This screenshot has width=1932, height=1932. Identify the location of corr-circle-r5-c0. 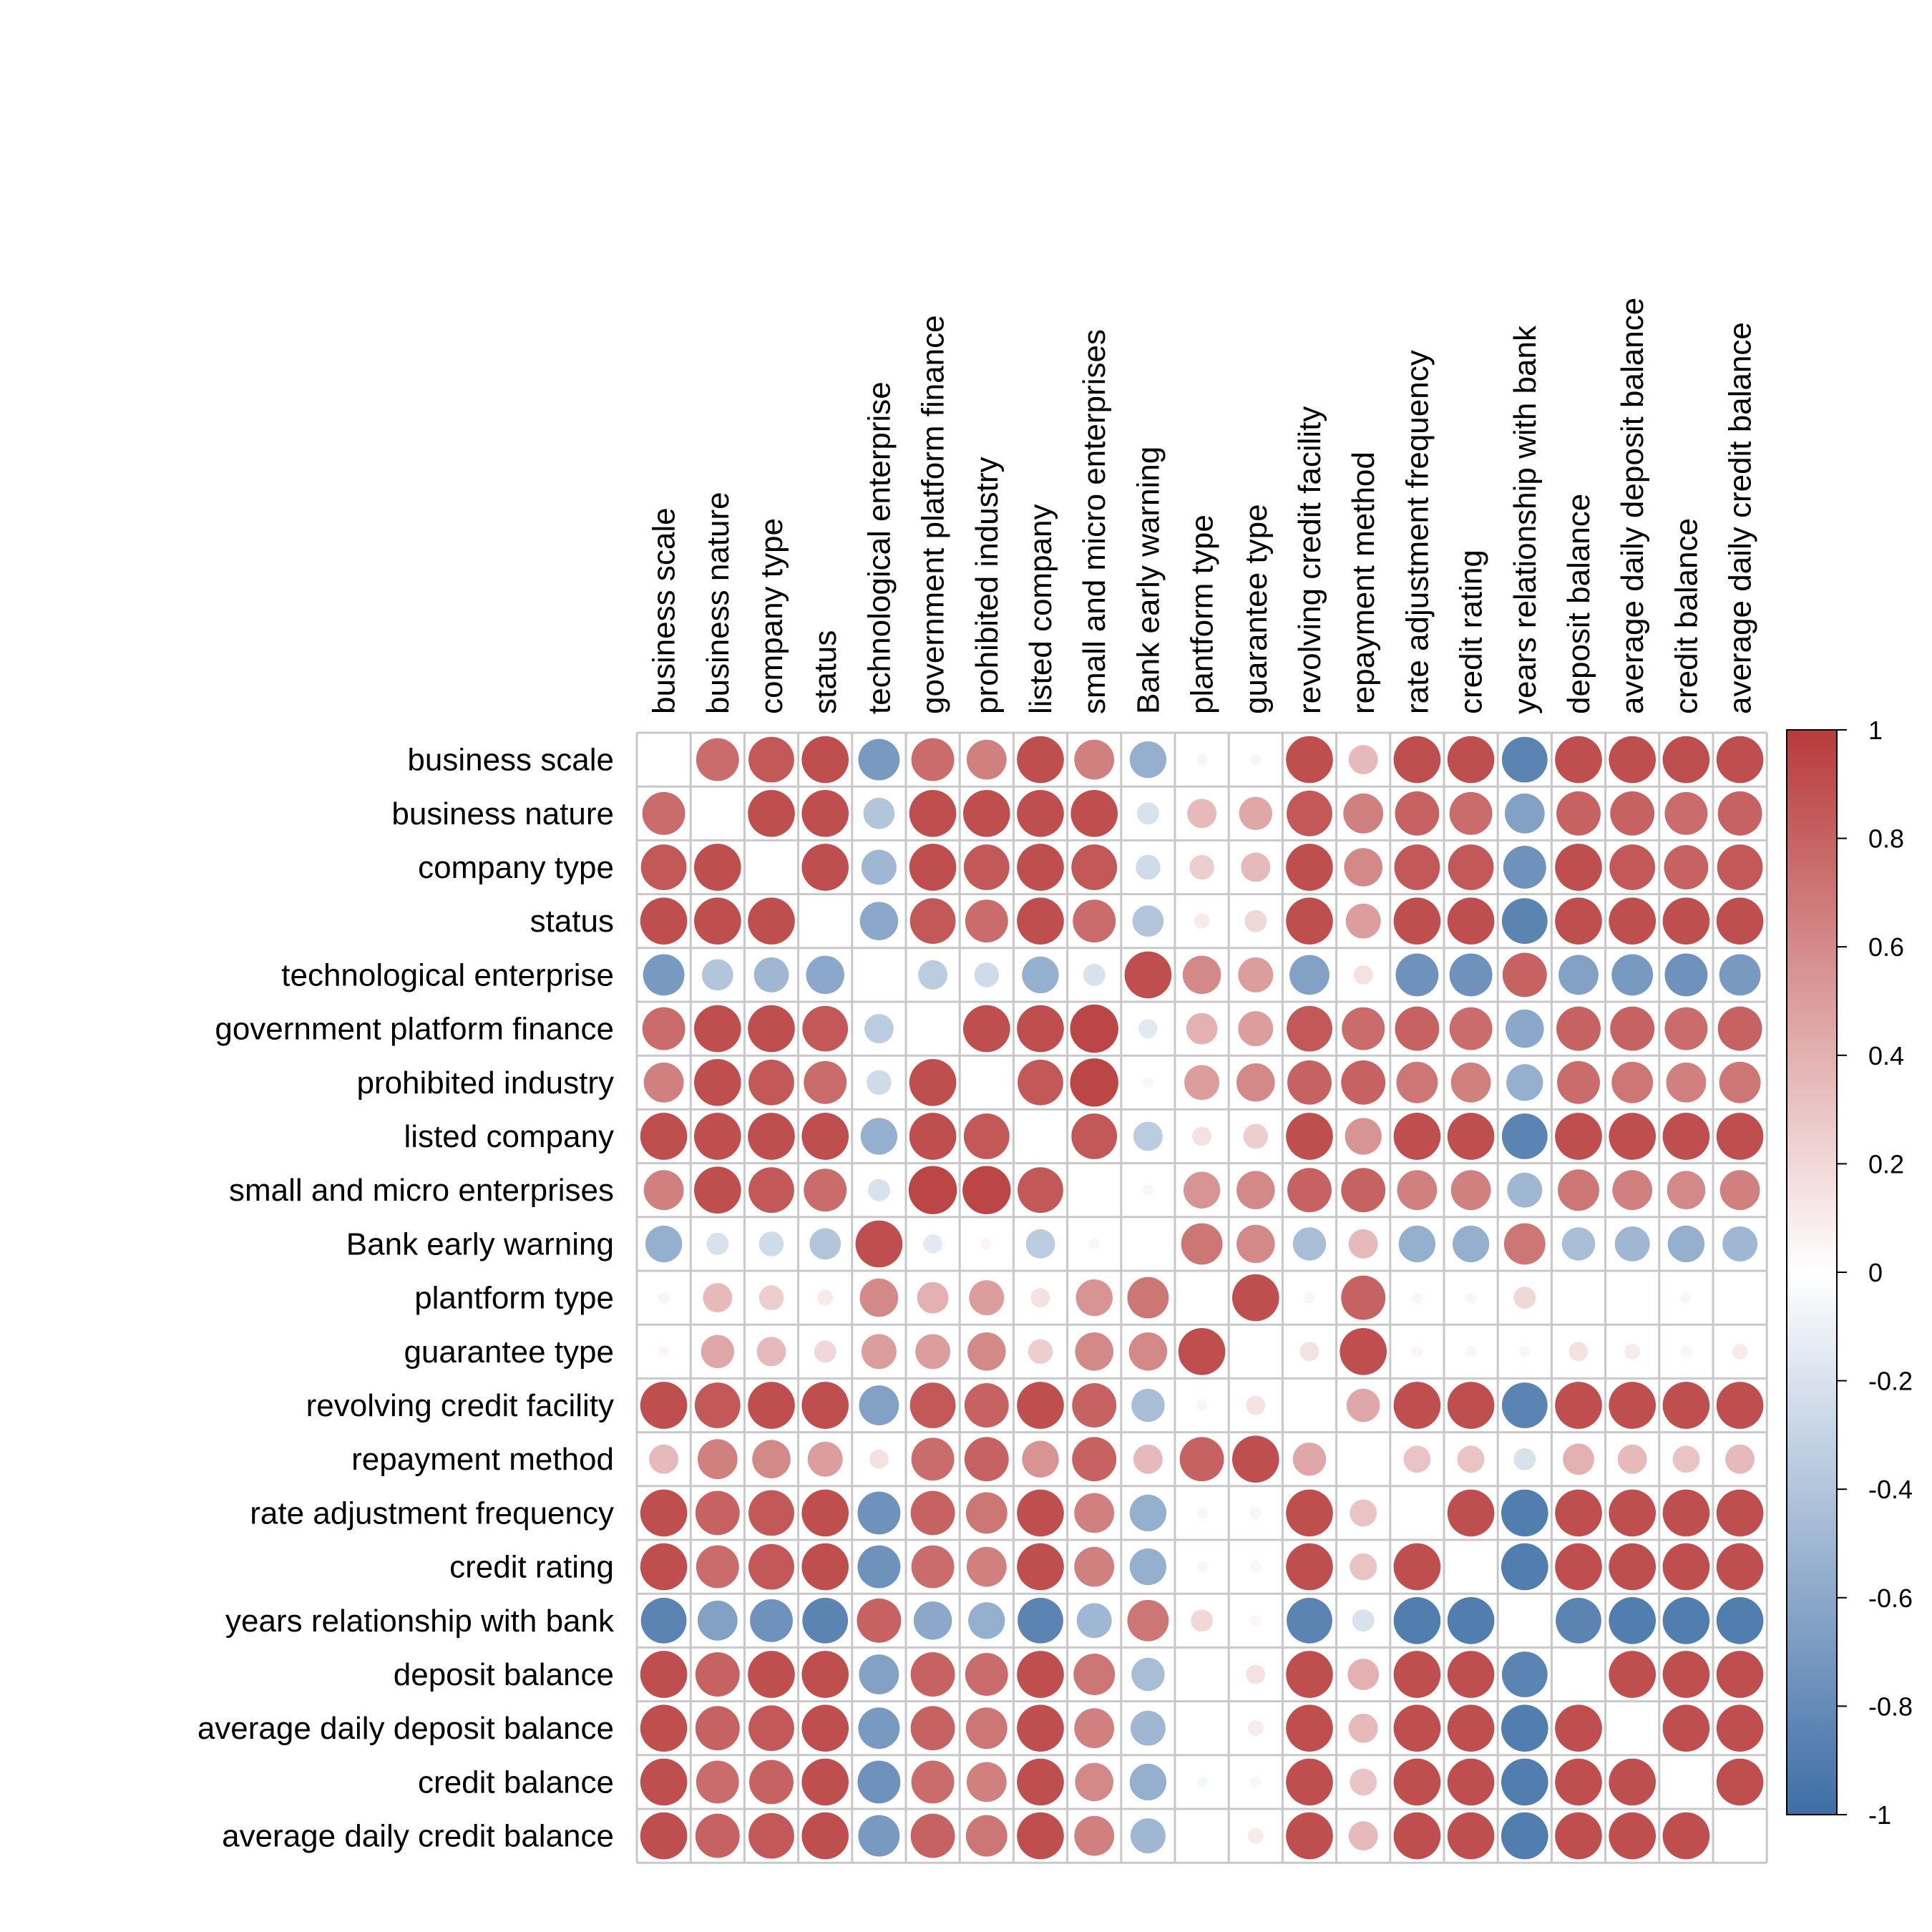
(664, 1028).